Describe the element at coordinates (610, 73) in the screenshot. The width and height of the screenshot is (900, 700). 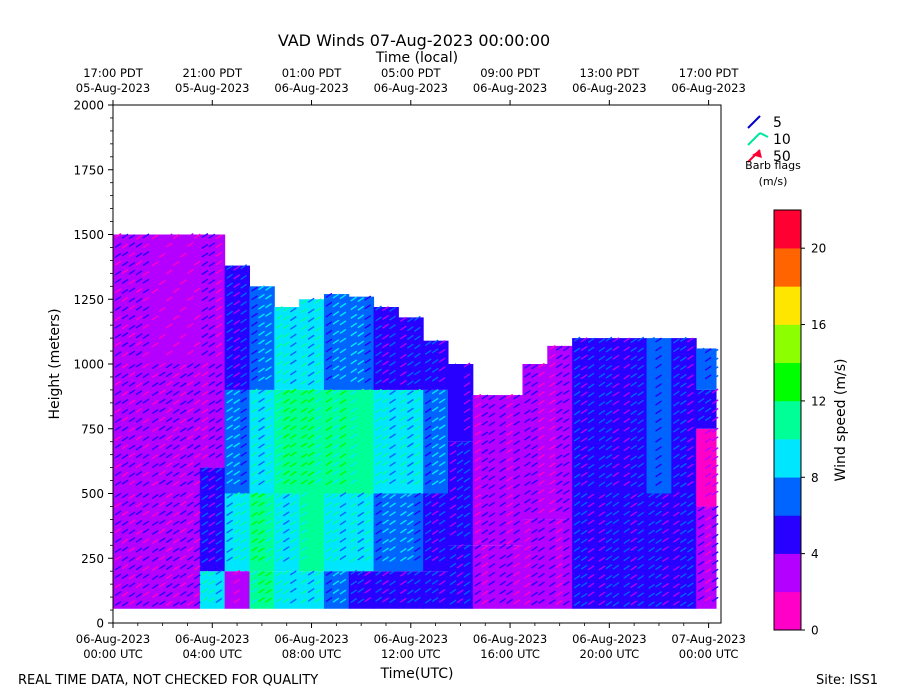
I see `top-tick-time: 13:00 PDT` at that location.